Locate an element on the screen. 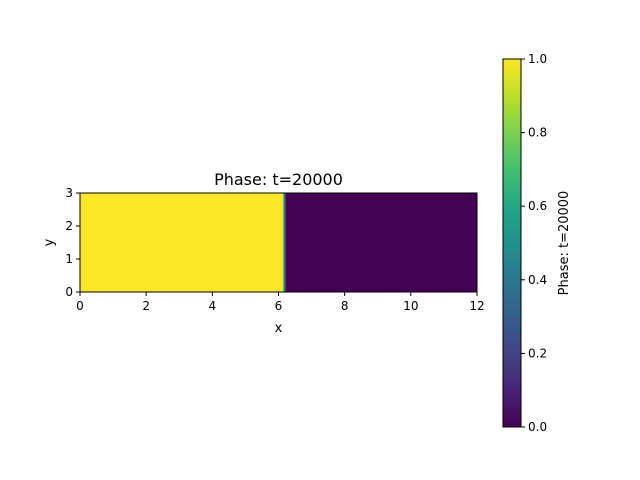  colorbar-frame is located at coordinates (512, 243).